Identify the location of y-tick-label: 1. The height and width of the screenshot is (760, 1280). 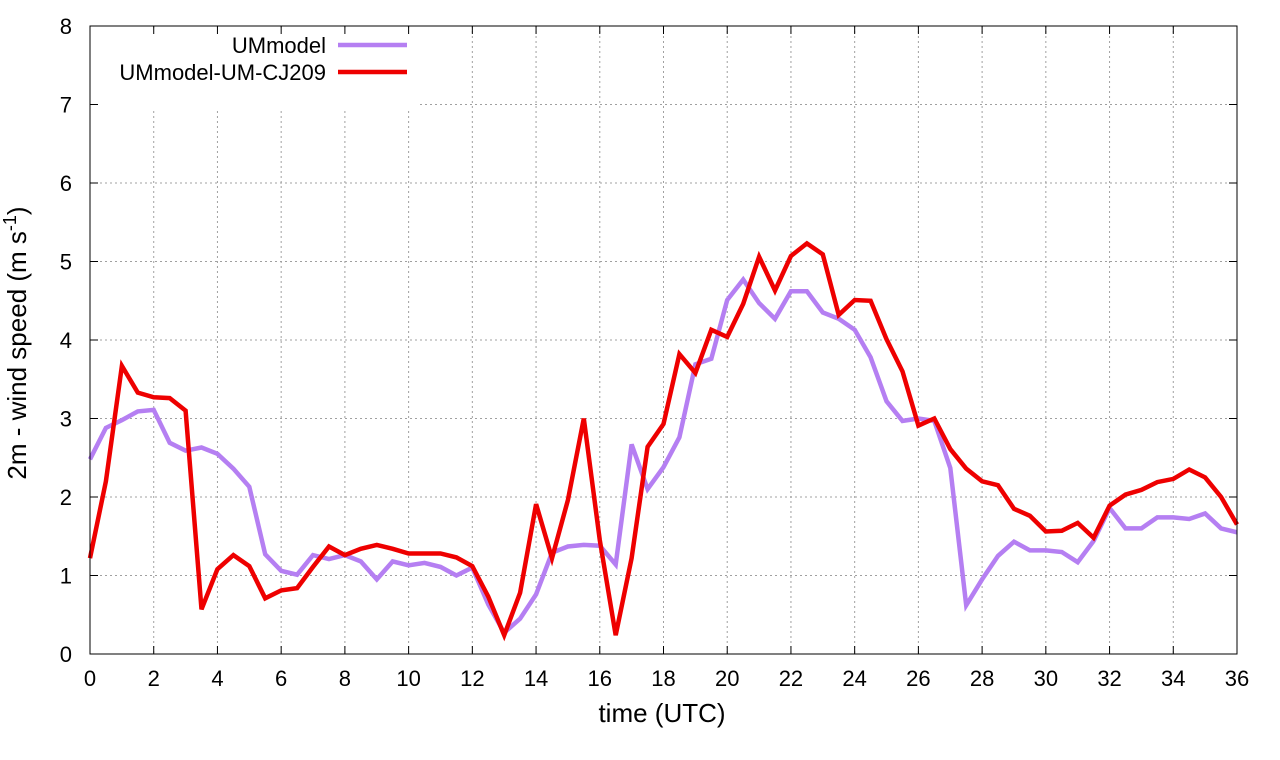
(66, 576).